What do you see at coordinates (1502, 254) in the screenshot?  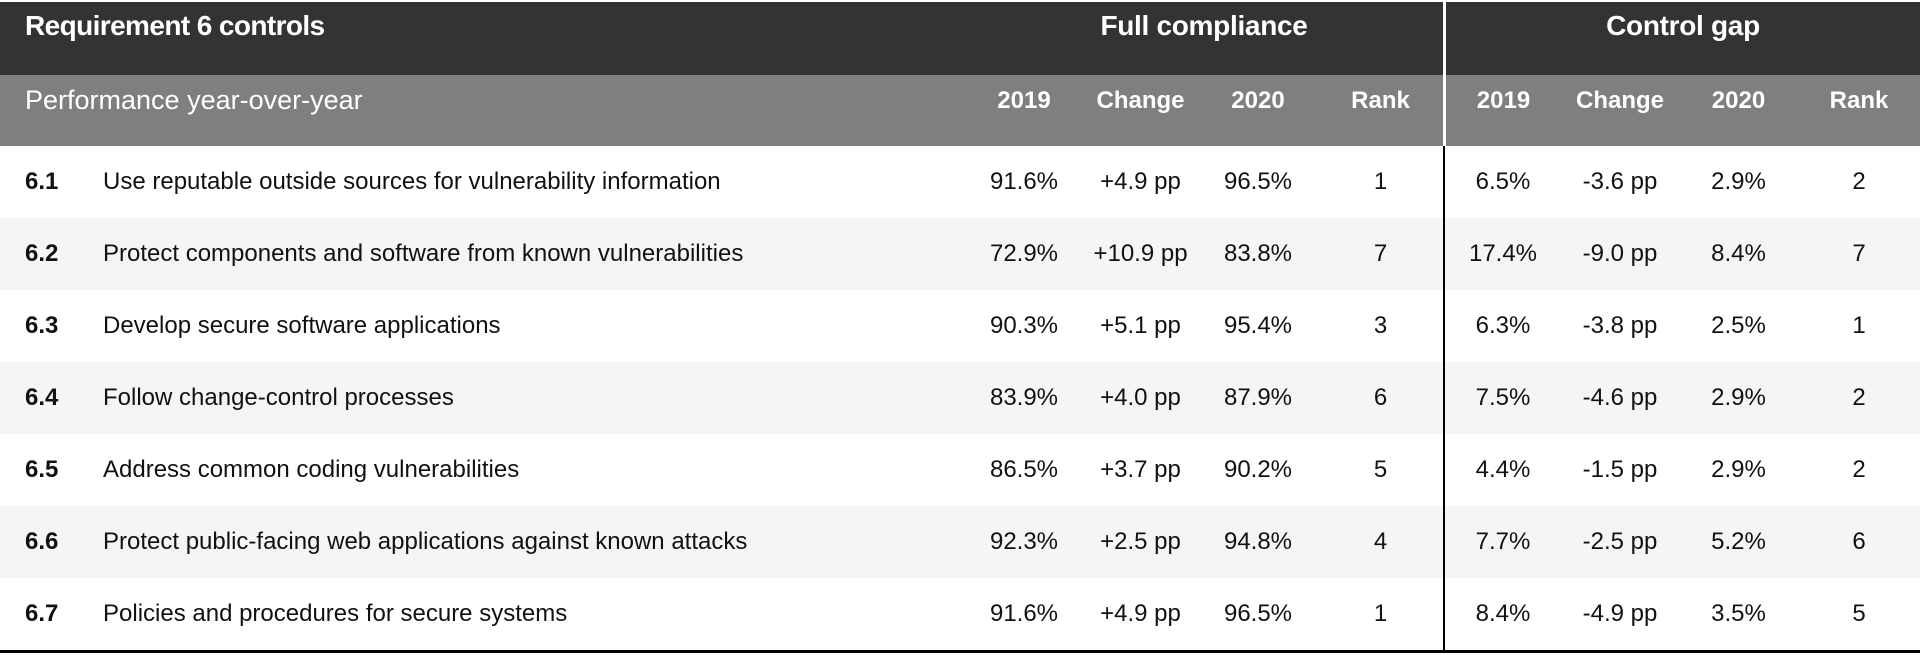 I see `cg-2019-value: 17.4%` at bounding box center [1502, 254].